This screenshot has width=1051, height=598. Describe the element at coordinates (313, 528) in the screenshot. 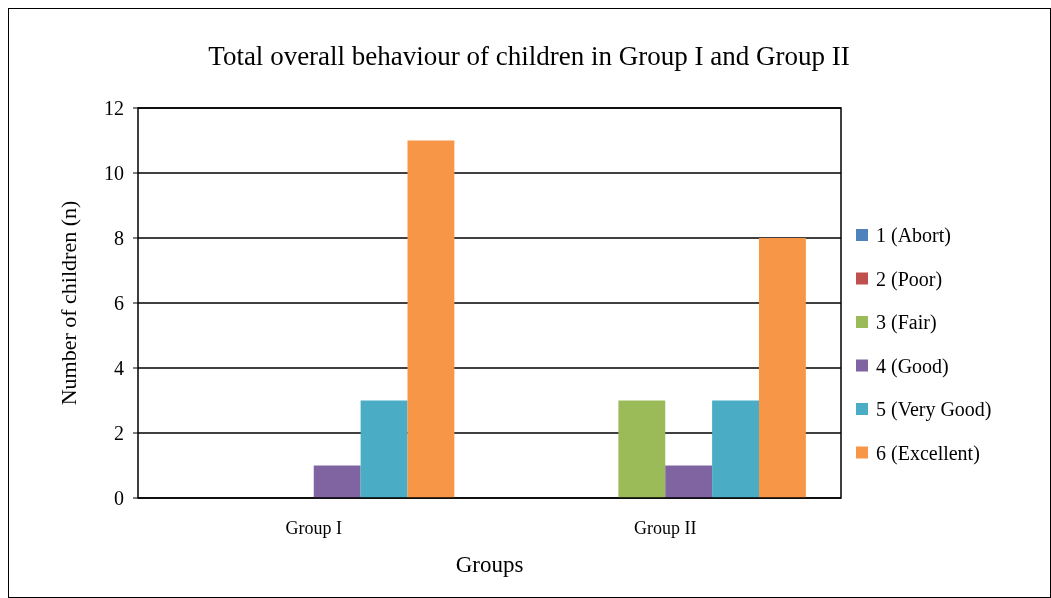

I see `x-tick-label: Group I` at that location.